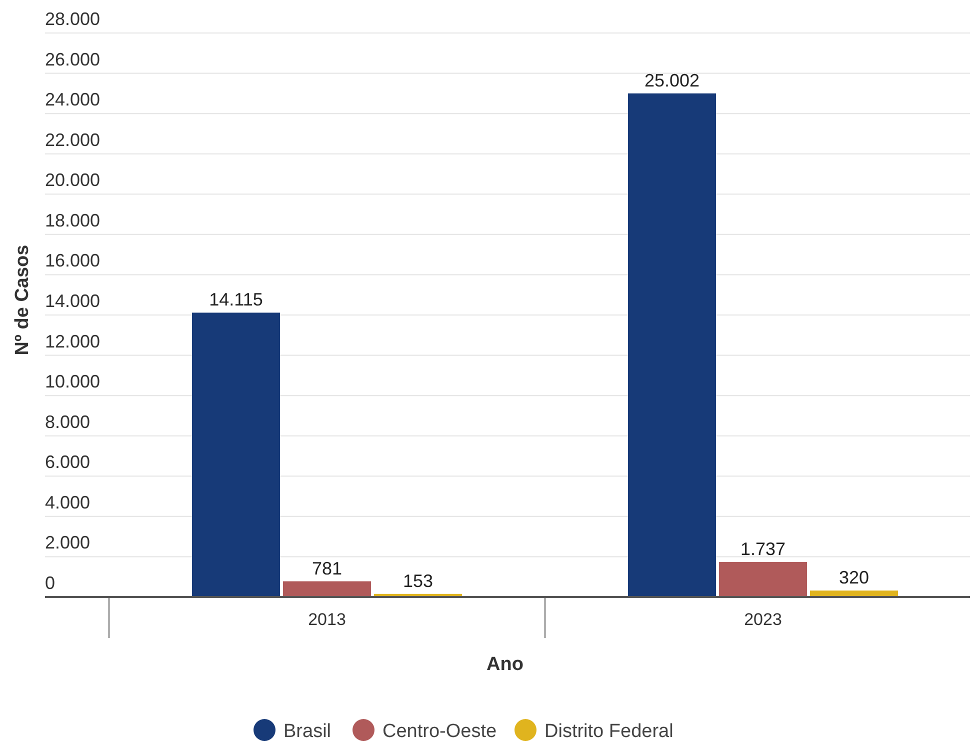  I want to click on x-tick-label: 2013, so click(327, 619).